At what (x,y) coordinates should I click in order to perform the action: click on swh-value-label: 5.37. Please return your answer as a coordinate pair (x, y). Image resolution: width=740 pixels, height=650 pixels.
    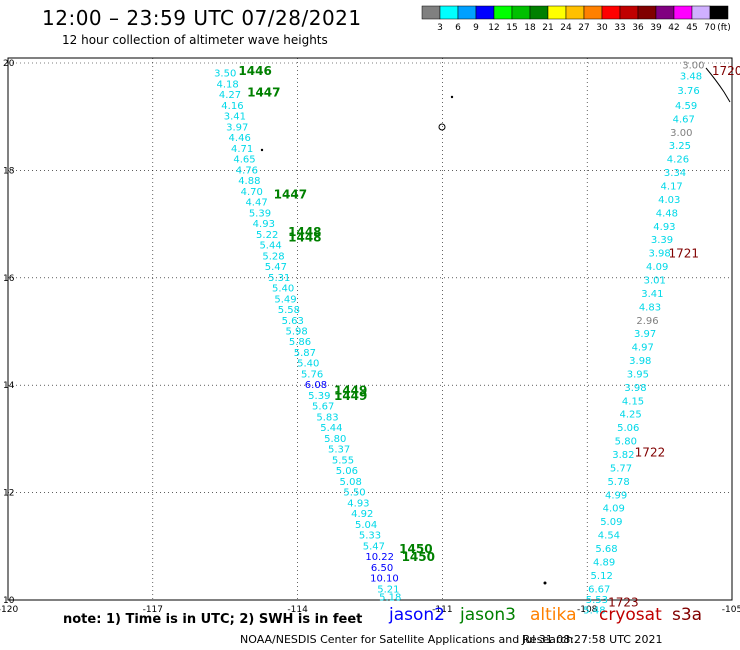
    Looking at the image, I should click on (339, 450).